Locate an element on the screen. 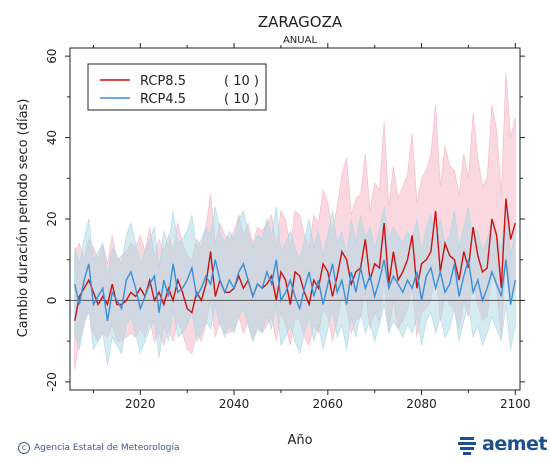 The height and width of the screenshot is (462, 550). series-line-rcp45 is located at coordinates (295, 290).